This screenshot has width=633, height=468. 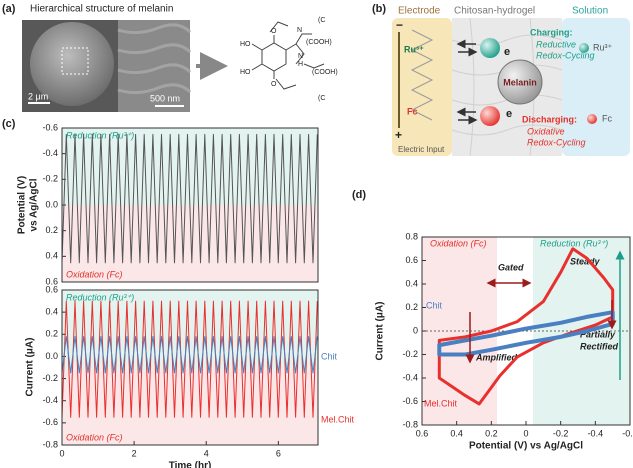 I want to click on x-tick-label: 4, so click(x=206, y=453).